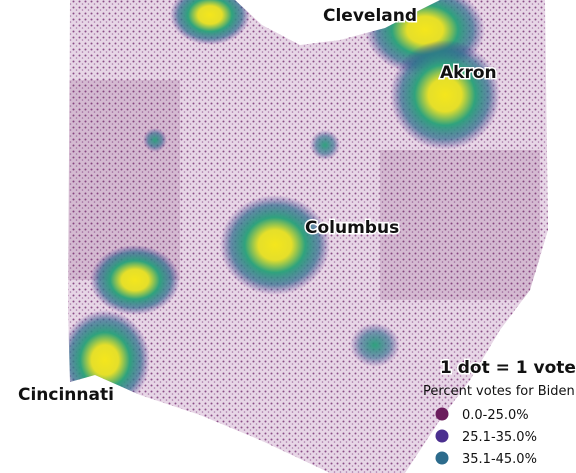  I want to click on legend: 0.0-25.0% 25.1-35.0% 35.1-45.0%, so click(486, 437).